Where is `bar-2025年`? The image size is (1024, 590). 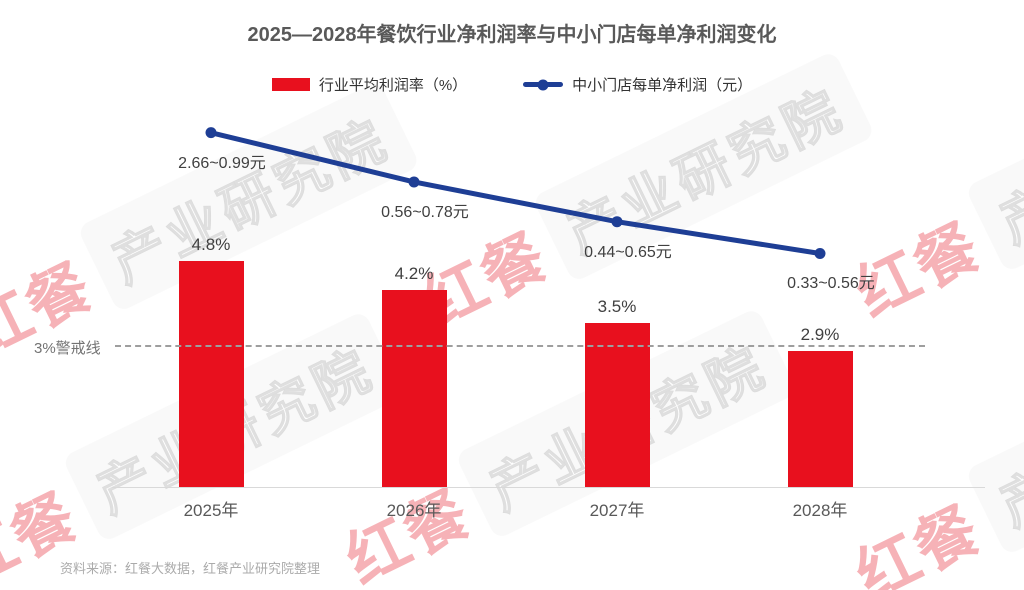
bar-2025年 is located at coordinates (211, 374).